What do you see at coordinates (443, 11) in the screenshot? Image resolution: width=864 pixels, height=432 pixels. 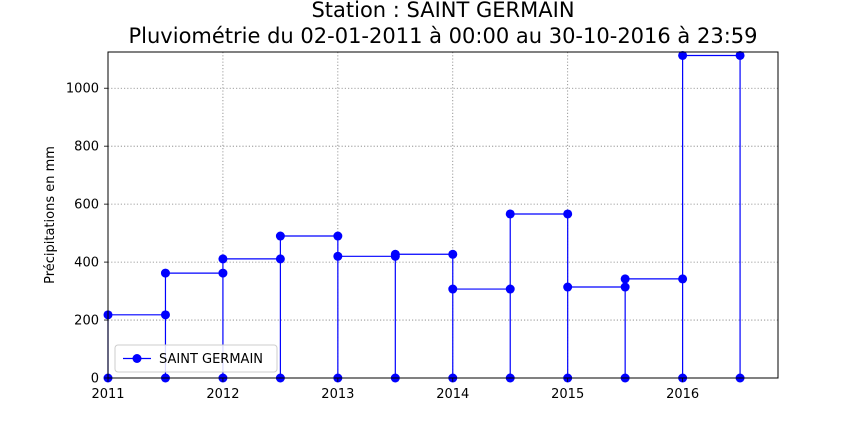 I see `chart-title: Station : SAINT GERMAIN` at bounding box center [443, 11].